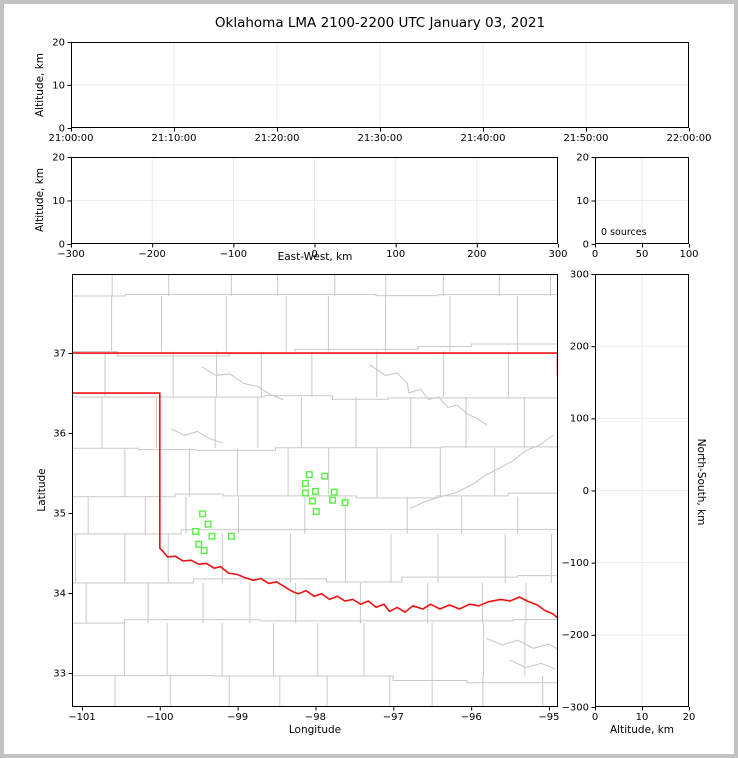 This screenshot has width=738, height=758. What do you see at coordinates (59, 433) in the screenshot?
I see `y-tick-label: 36` at bounding box center [59, 433].